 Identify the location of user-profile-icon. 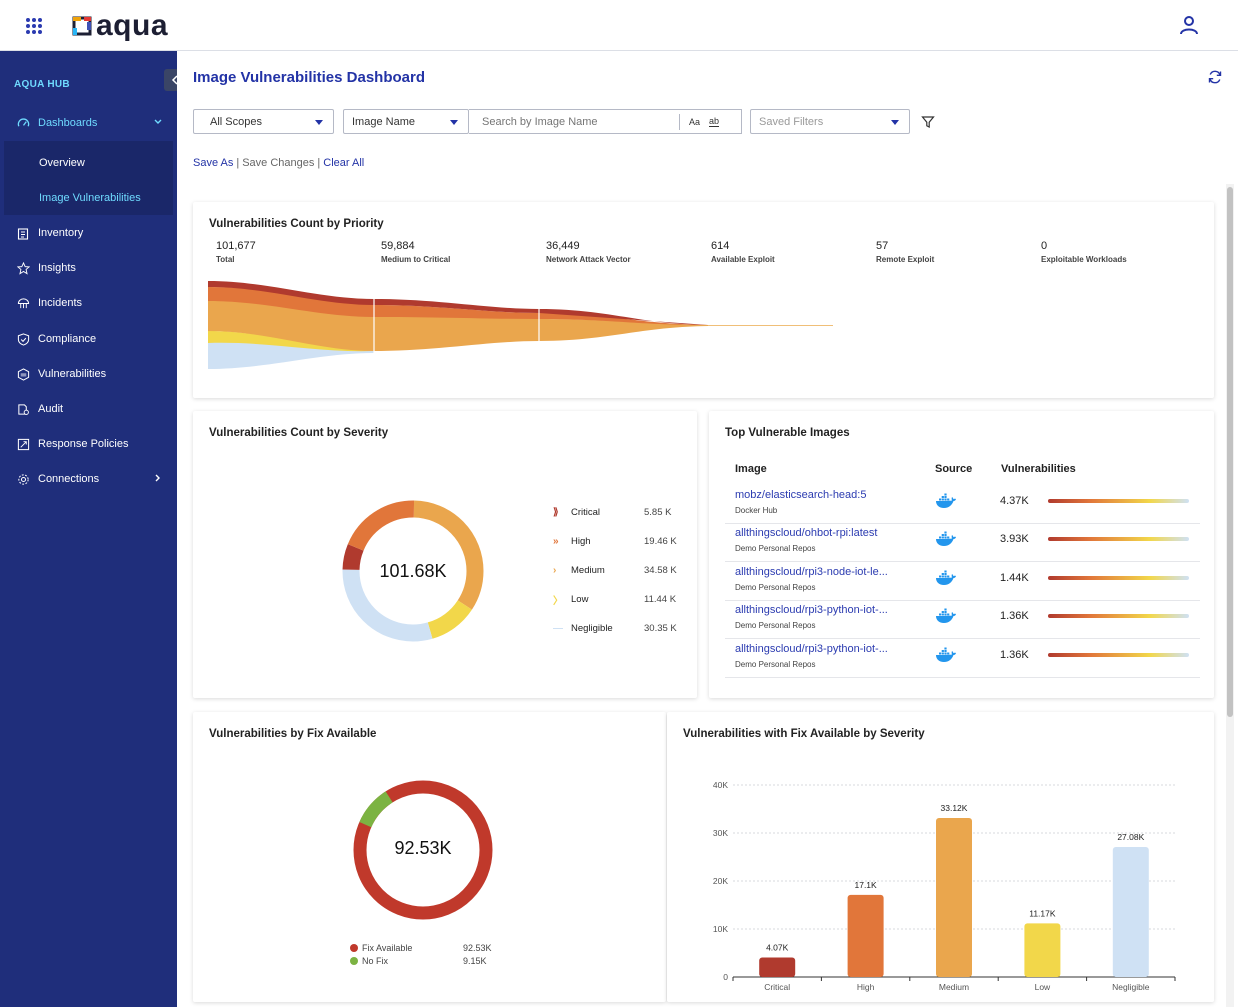
(1189, 25).